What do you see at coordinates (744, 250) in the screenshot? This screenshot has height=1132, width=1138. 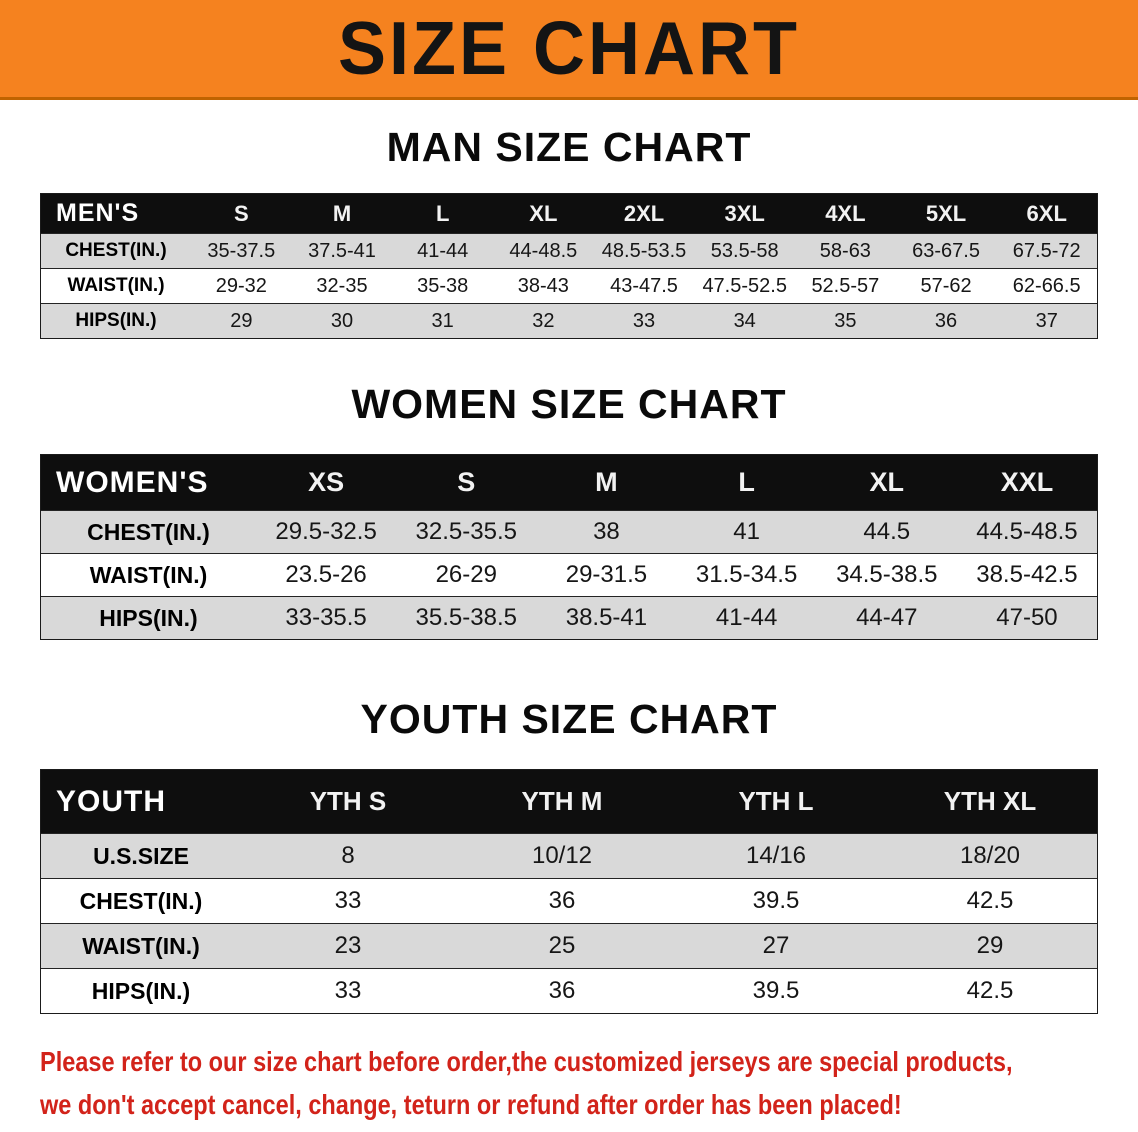 I see `cell: 53.5-58` at bounding box center [744, 250].